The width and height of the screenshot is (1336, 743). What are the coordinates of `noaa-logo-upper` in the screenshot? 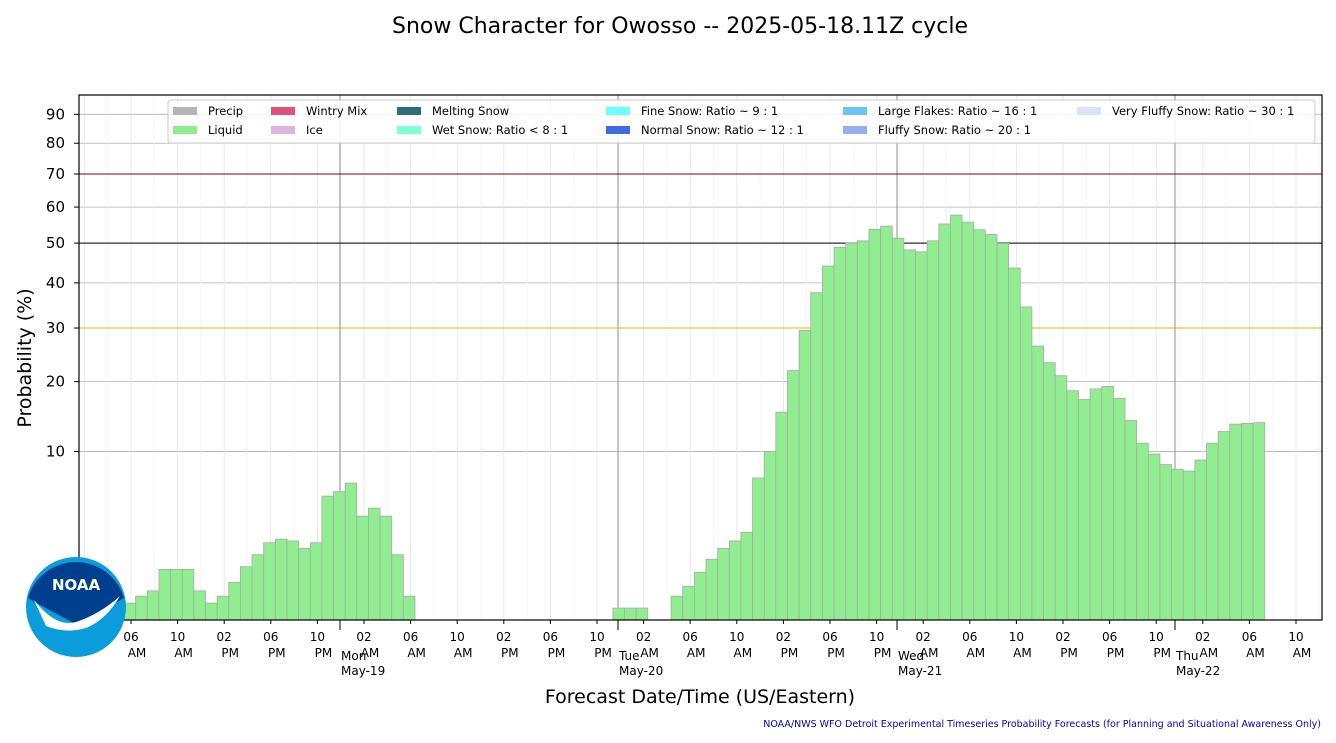 It's located at (76, 593).